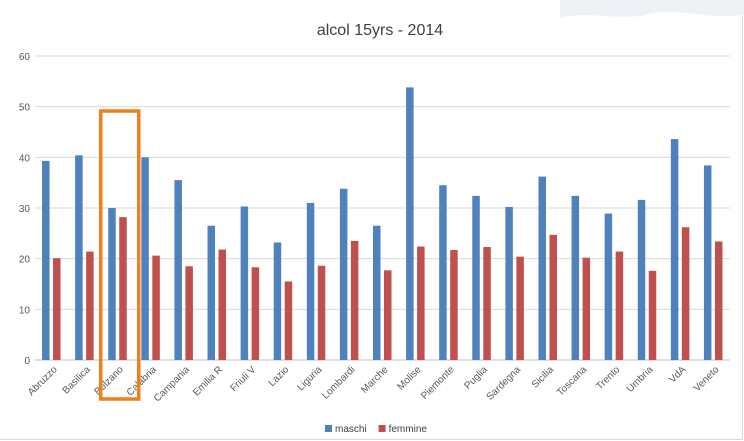  What do you see at coordinates (172, 384) in the screenshot?
I see `x-tick-label: Campania` at bounding box center [172, 384].